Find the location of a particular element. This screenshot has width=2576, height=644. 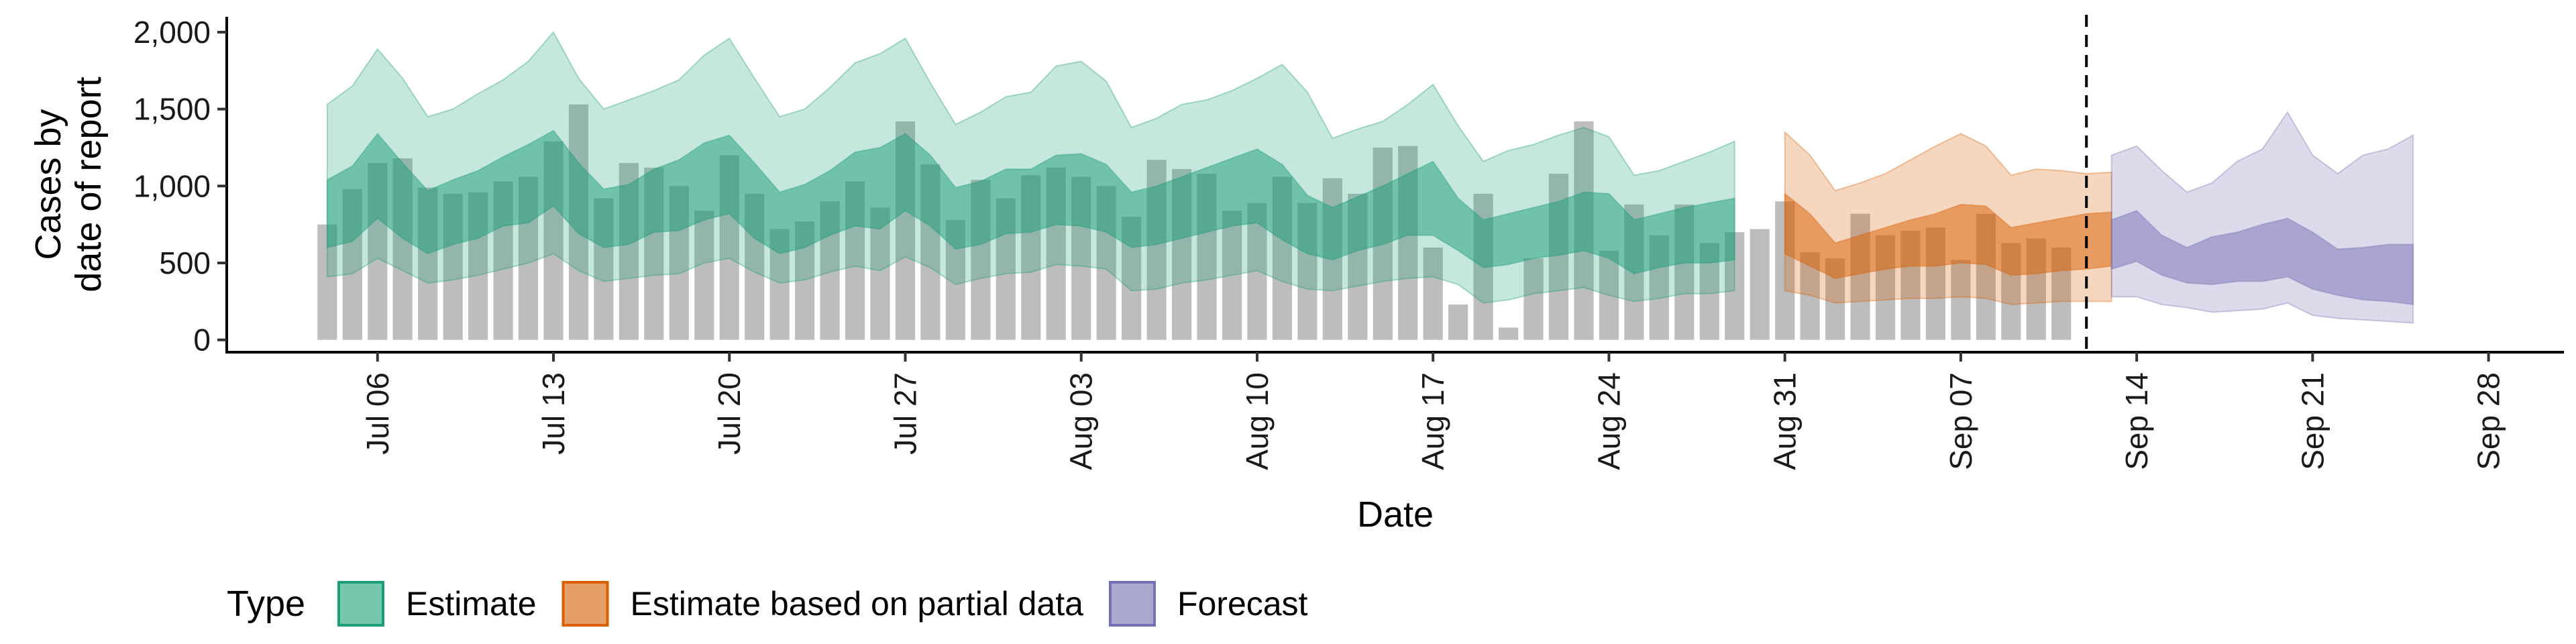

x-tick-label: Jul 20 is located at coordinates (729, 413).